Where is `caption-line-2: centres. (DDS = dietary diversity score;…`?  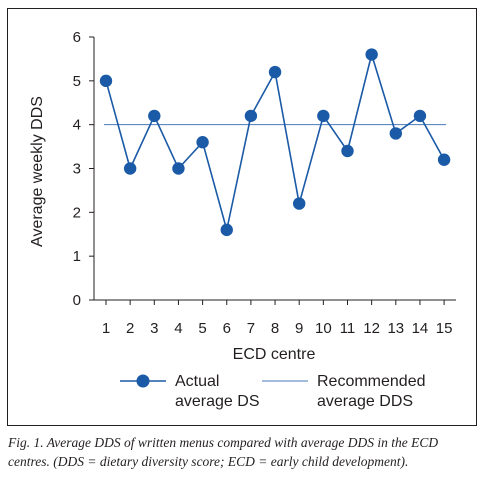 caption-line-2: centres. (DDS = dietary diversity score;… is located at coordinates (208, 461).